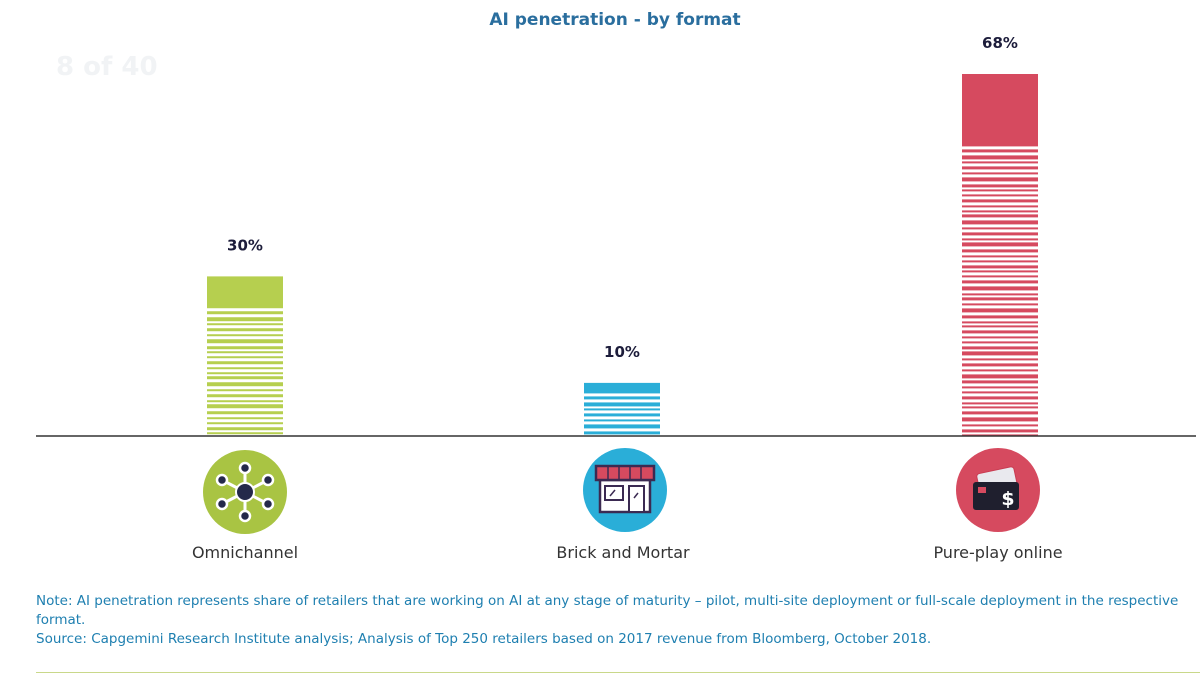 Image resolution: width=1200 pixels, height=675 pixels. Describe the element at coordinates (997, 552) in the screenshot. I see `category-label-pure-play-online: Pure-play online` at that location.